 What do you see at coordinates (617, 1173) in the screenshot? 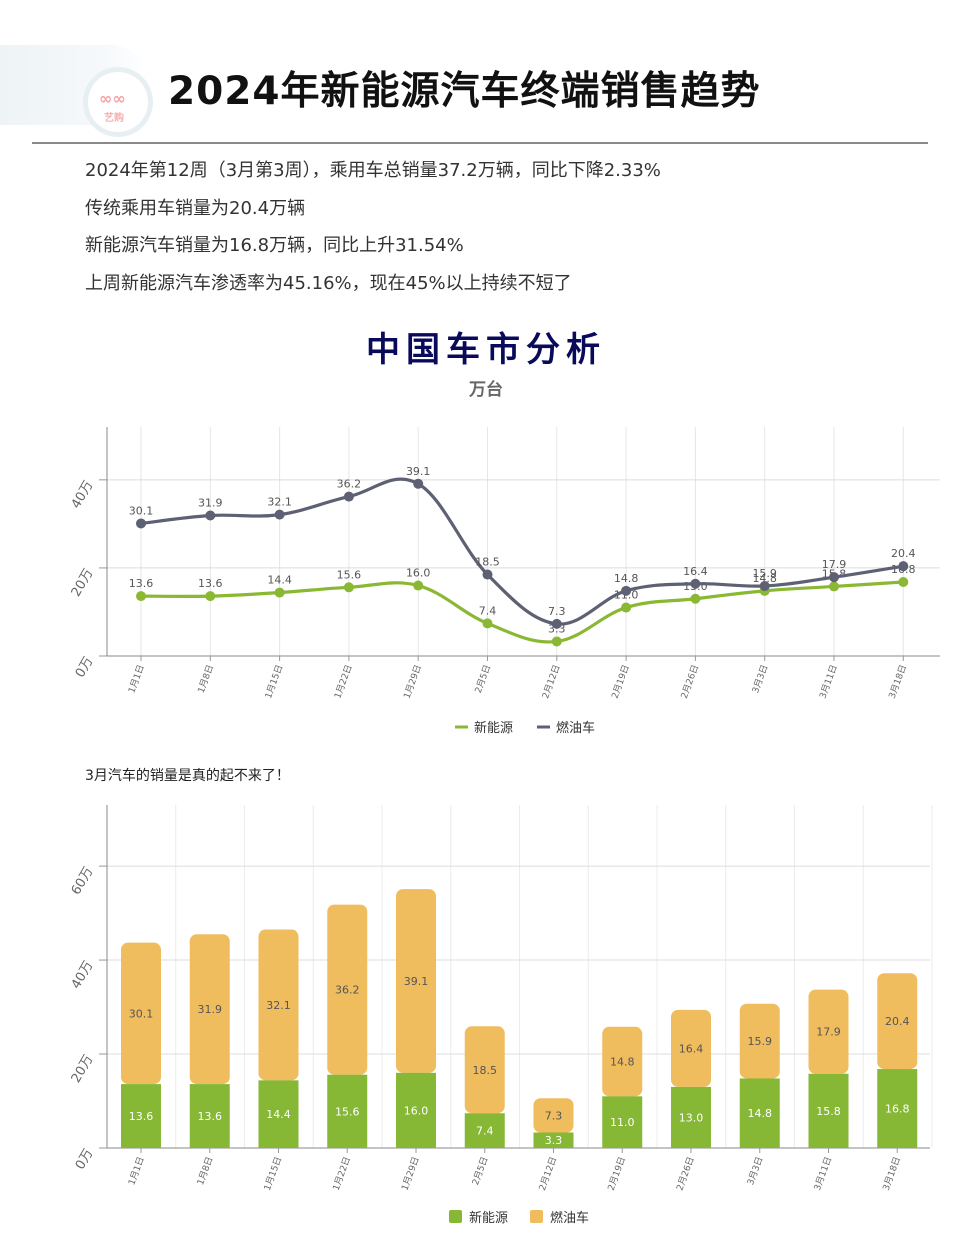
I see `chart2-xtick-label: 2月19日` at bounding box center [617, 1173].